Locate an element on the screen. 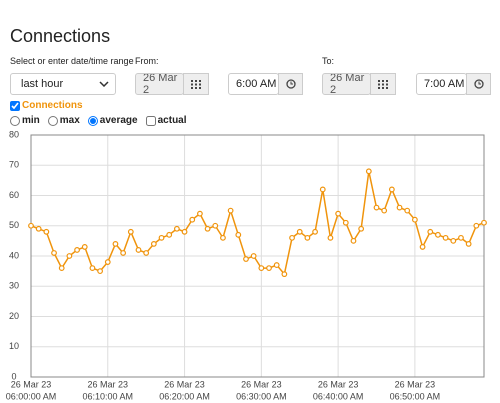  option: min is located at coordinates (25, 120).